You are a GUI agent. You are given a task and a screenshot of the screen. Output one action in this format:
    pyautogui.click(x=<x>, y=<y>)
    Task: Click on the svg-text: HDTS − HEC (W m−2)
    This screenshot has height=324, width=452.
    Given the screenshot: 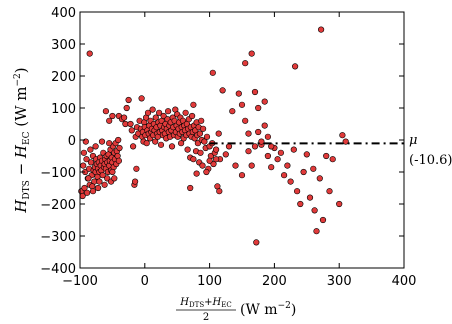 What is the action you would take?
    pyautogui.click(x=22, y=140)
    